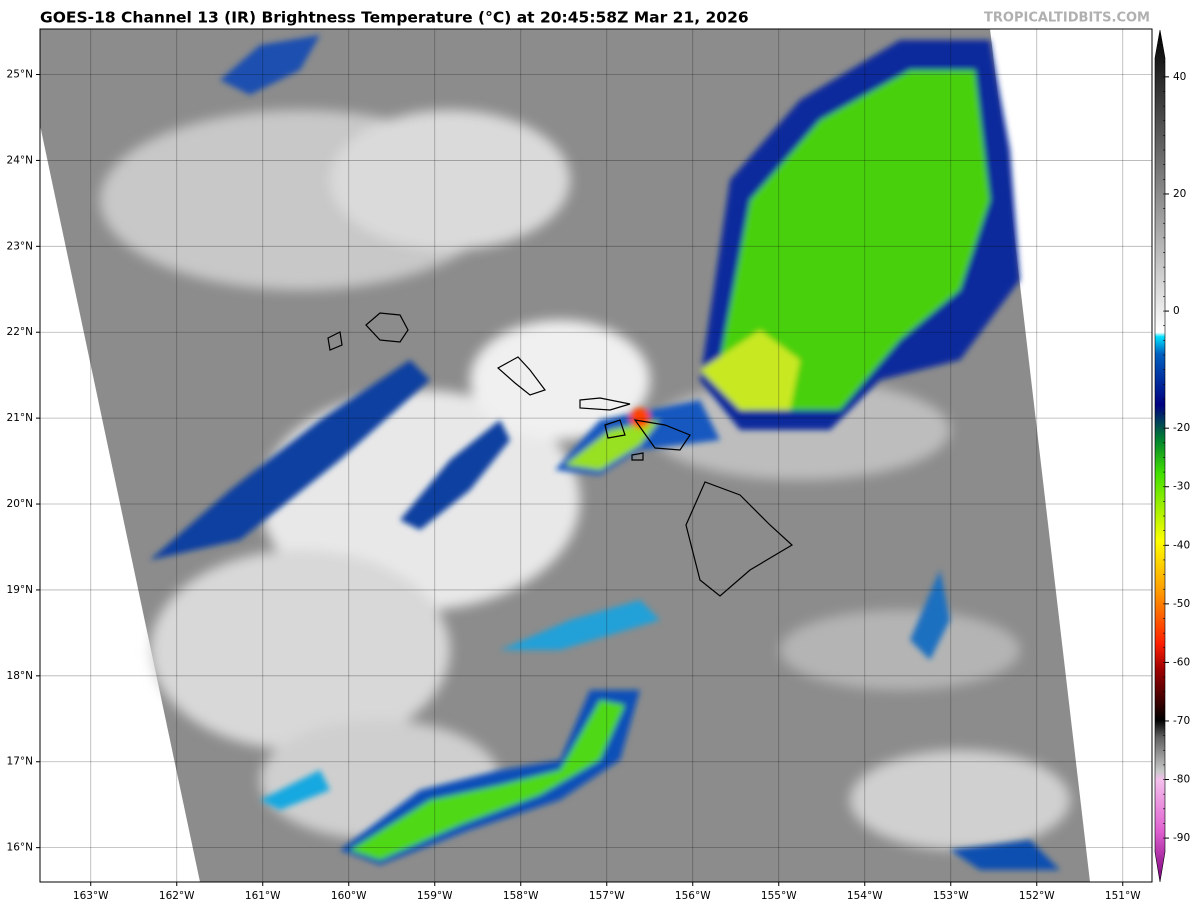  What do you see at coordinates (1181, 721) in the screenshot?
I see `colorbar-tick-label: -70` at bounding box center [1181, 721].